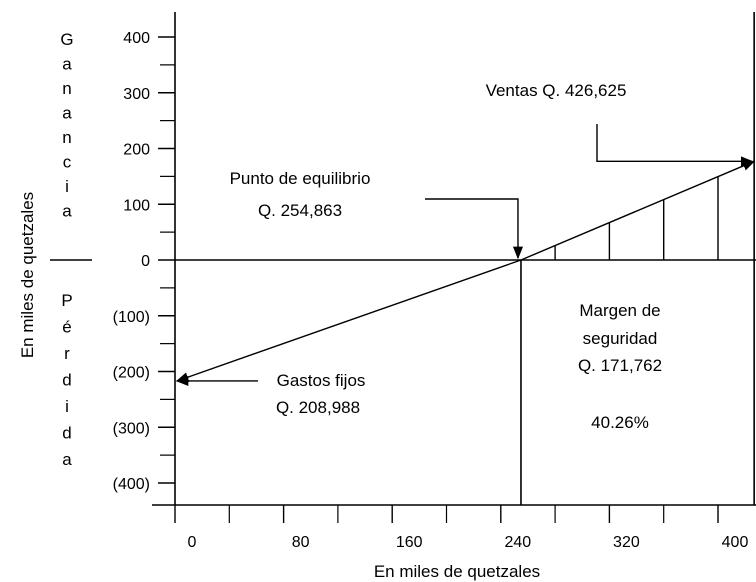 The height and width of the screenshot is (582, 756). Describe the element at coordinates (67, 406) in the screenshot. I see `perdida-letter: i` at that location.